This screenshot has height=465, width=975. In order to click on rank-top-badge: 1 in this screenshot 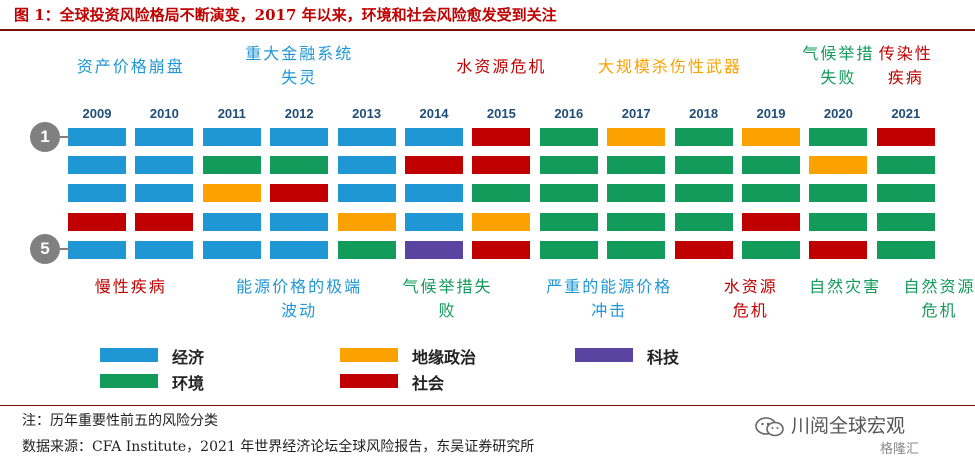, I will do `click(45, 137)`.